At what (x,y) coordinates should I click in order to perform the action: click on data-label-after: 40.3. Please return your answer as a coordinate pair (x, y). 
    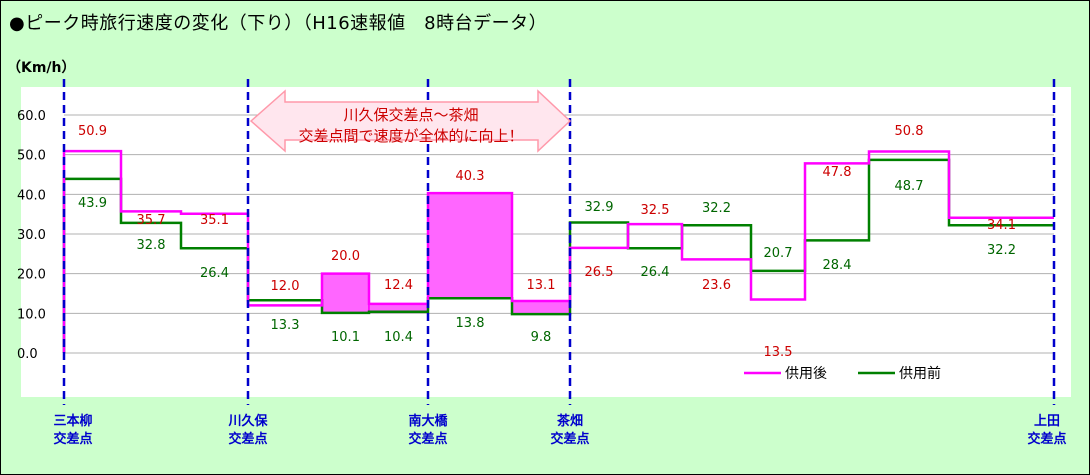
    Looking at the image, I should click on (470, 176).